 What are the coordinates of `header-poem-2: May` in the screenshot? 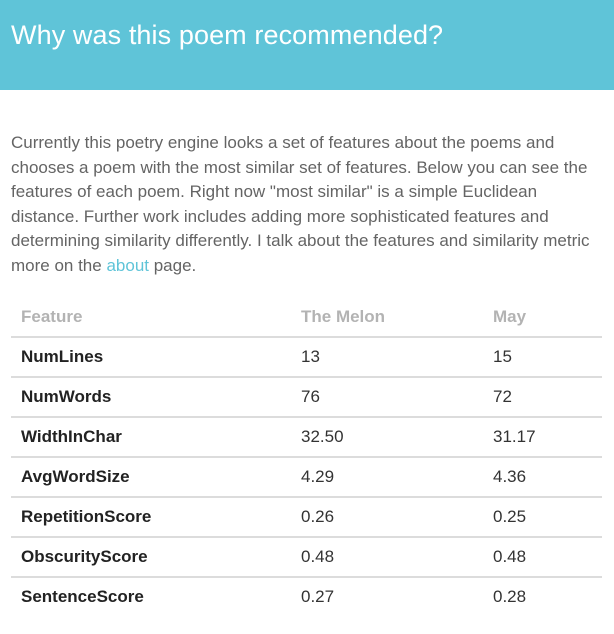 It's located at (542, 318).